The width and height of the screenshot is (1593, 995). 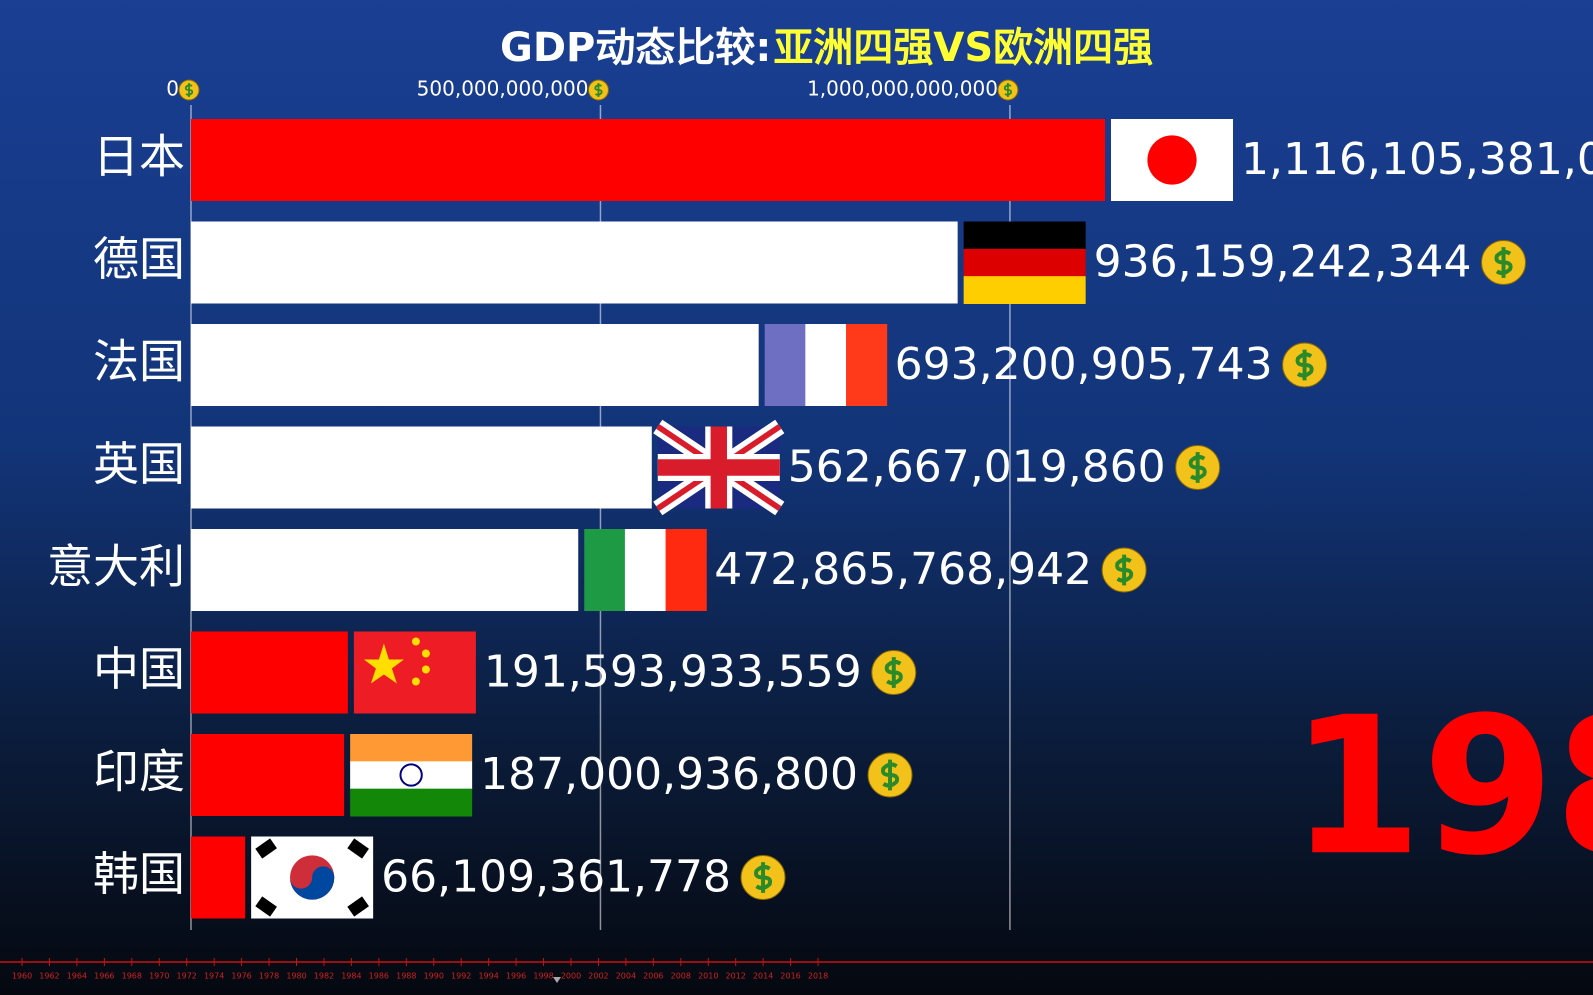 I want to click on timeline-label: 1982, so click(x=324, y=976).